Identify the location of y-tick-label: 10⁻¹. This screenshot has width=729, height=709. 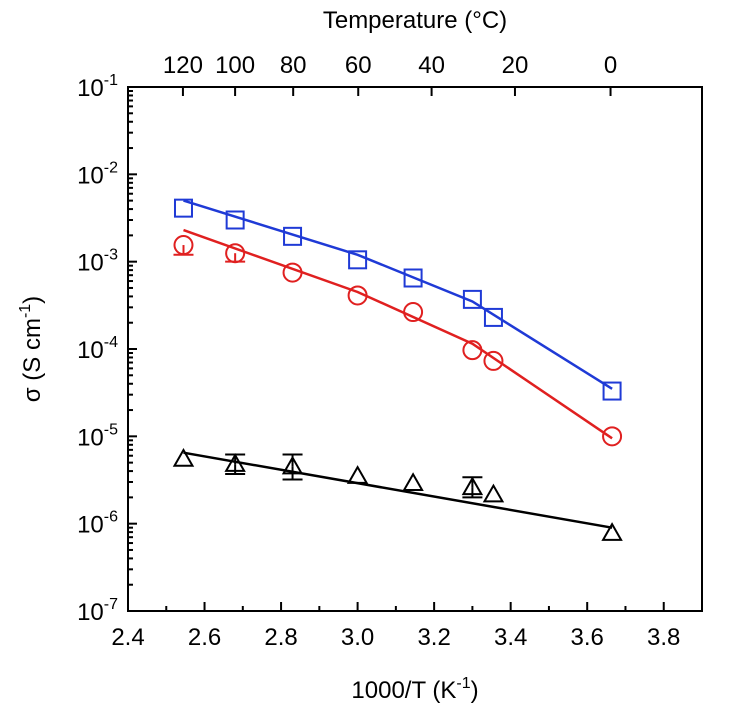
(97, 87).